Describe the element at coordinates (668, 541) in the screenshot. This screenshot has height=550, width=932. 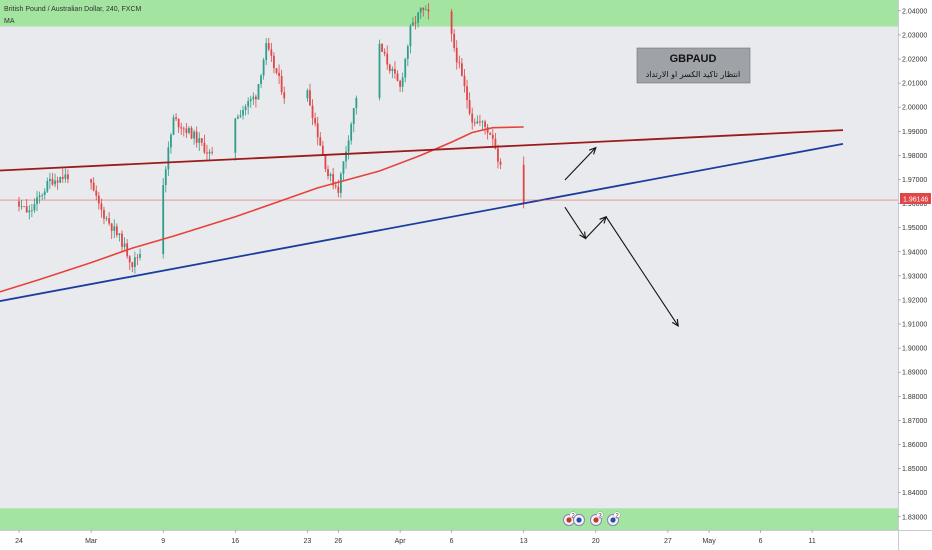
I see `time-tick-label: 27` at that location.